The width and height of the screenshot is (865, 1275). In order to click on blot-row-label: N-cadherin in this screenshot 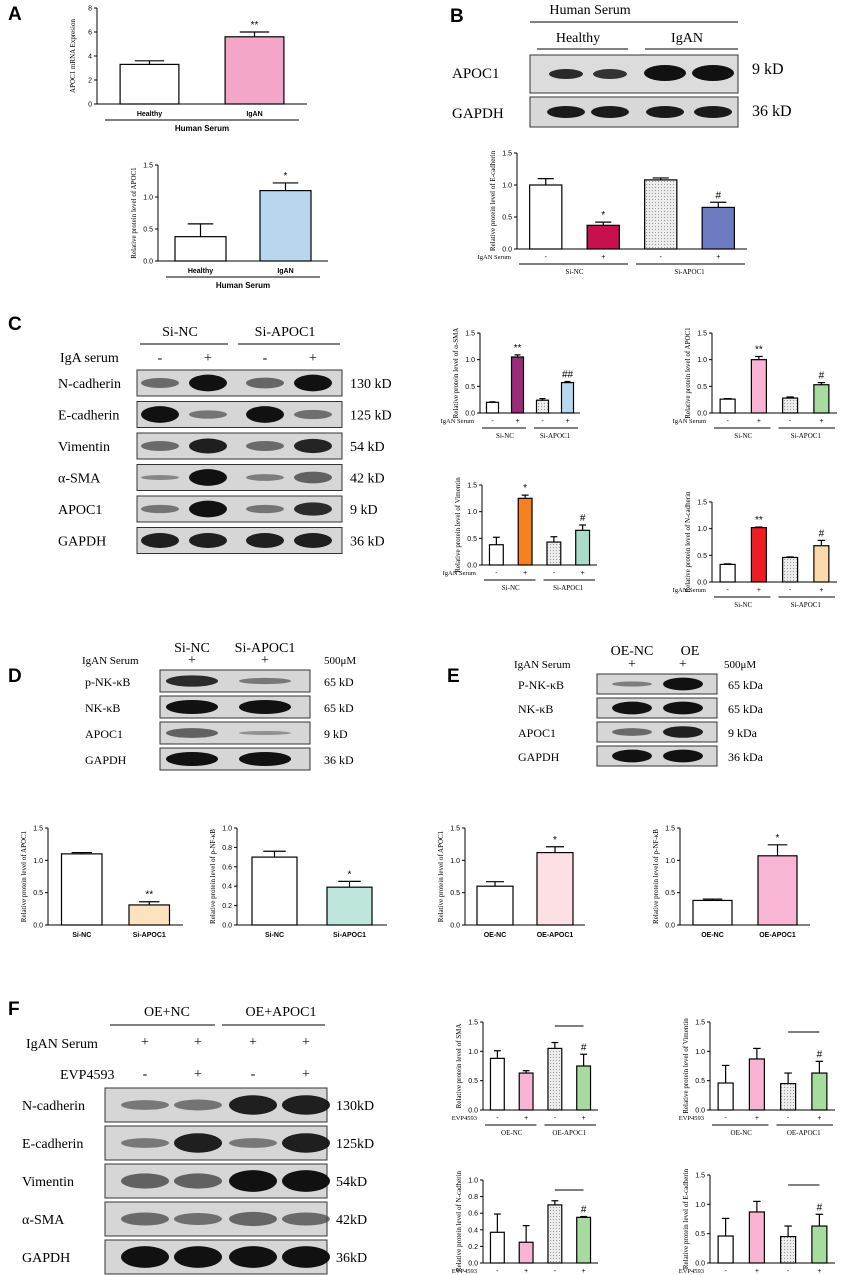, I will do `click(53, 1106)`.